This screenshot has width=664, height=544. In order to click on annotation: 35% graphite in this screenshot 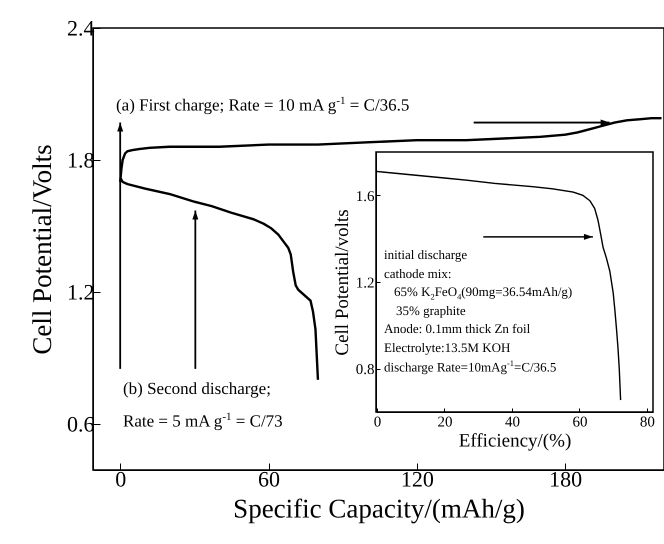, I will do `click(431, 310)`.